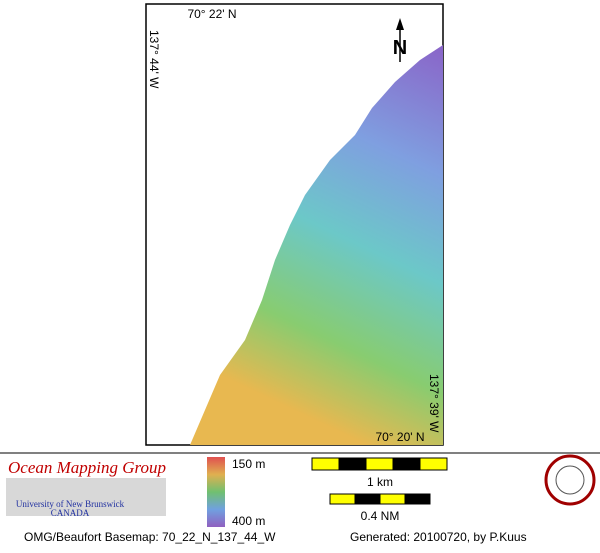  I want to click on footer-generated: Generated: 20100720, by P.Kuus, so click(438, 537).